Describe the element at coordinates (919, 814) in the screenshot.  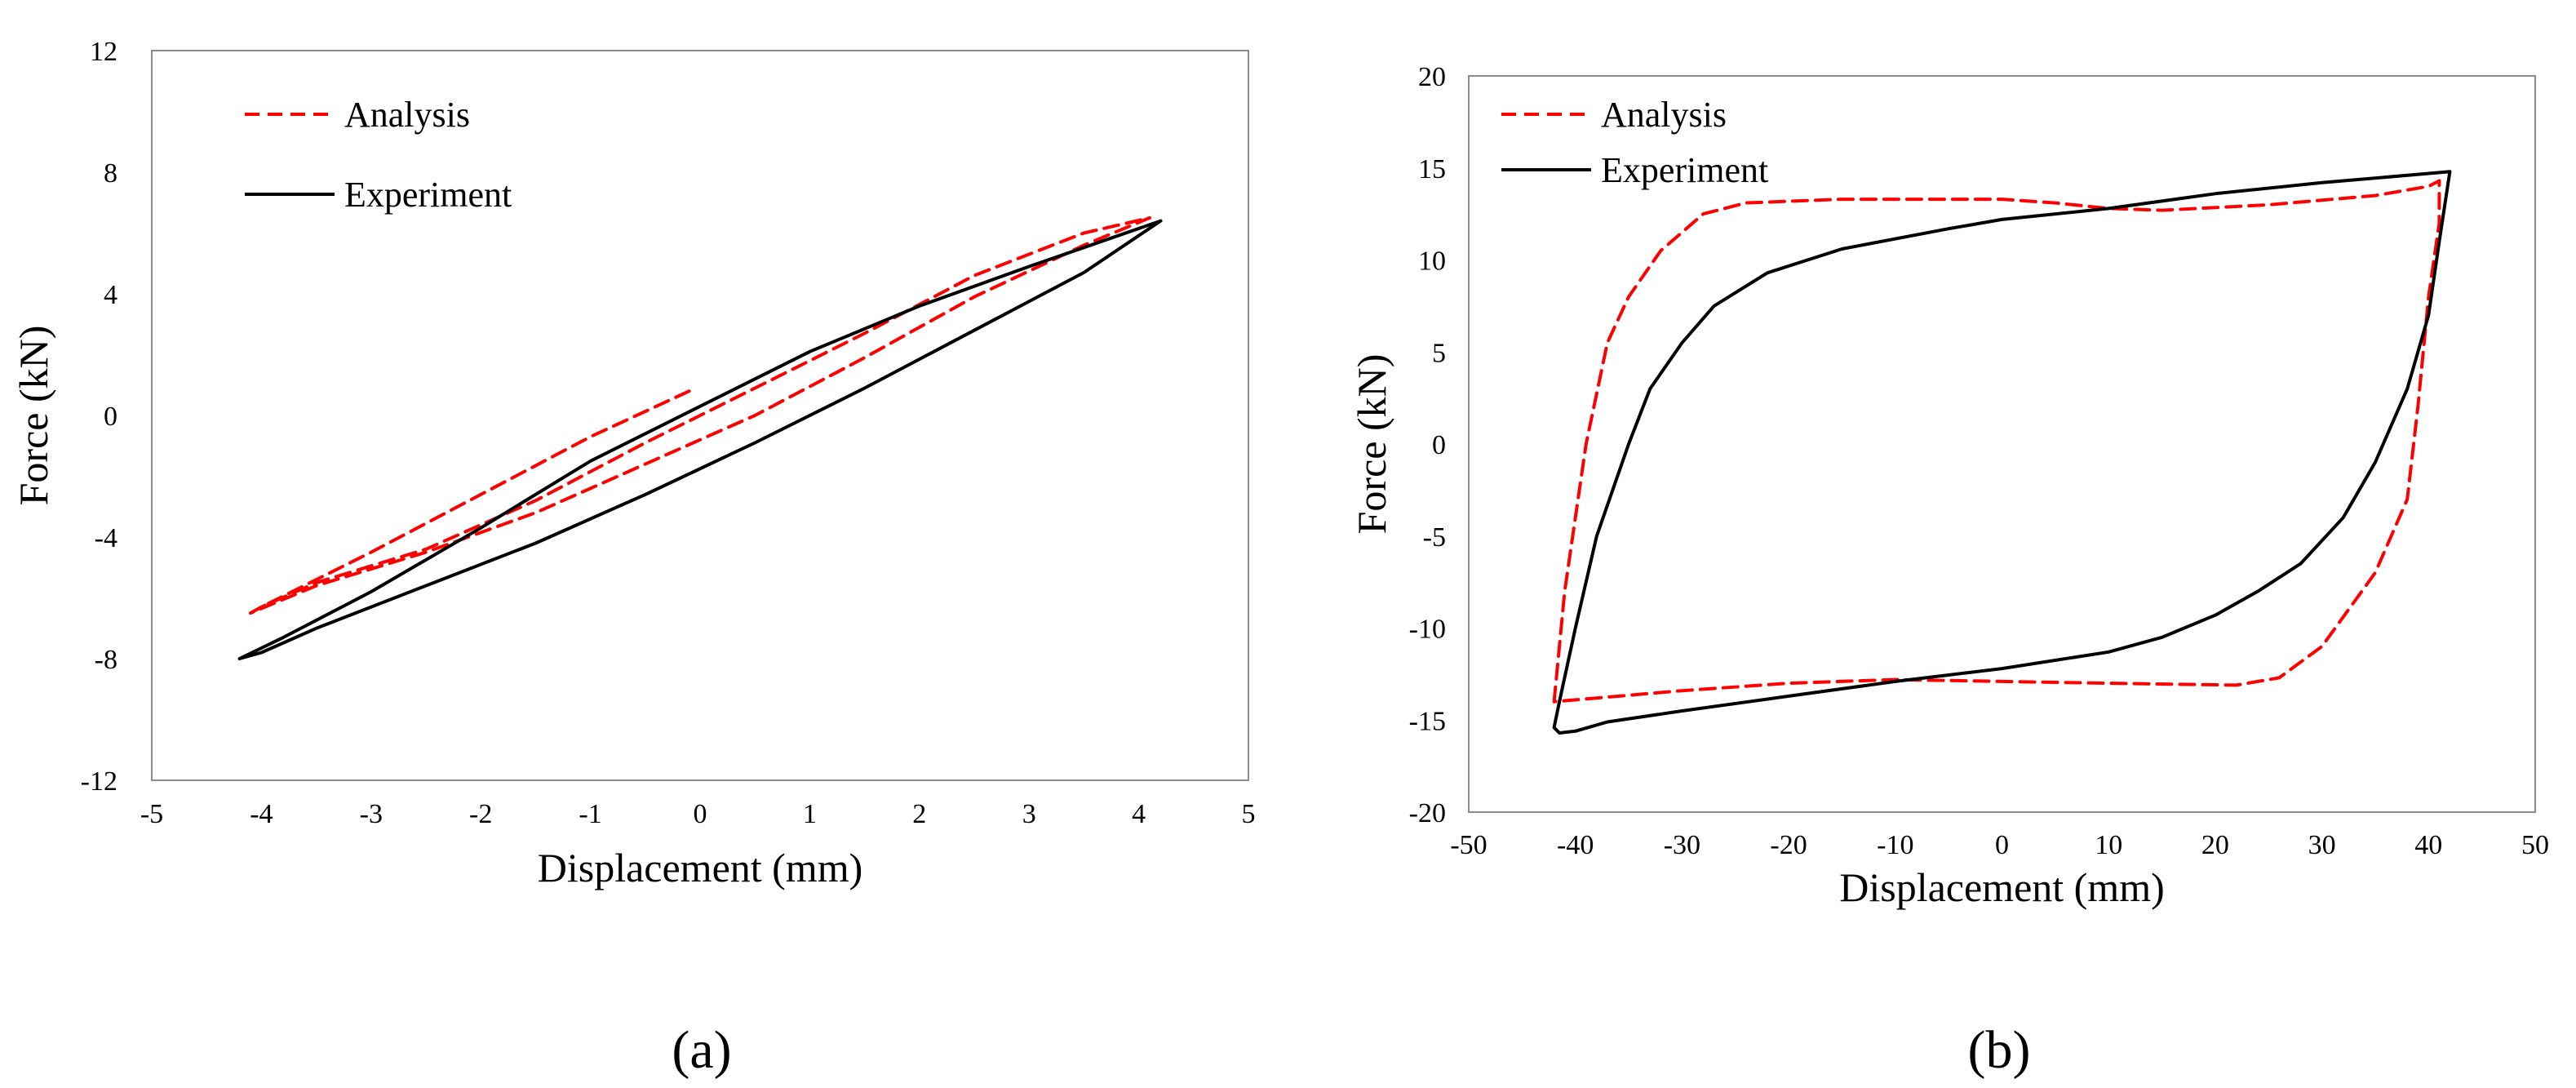
I see `x-tick-label: 2` at that location.